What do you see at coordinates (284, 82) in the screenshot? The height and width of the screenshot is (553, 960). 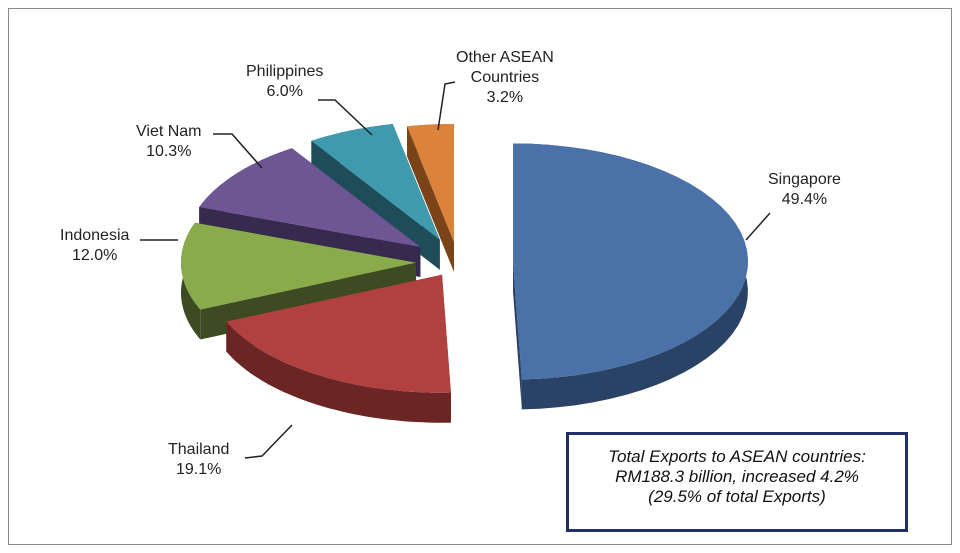 I see `label-philippines: Philippines 6.0%` at bounding box center [284, 82].